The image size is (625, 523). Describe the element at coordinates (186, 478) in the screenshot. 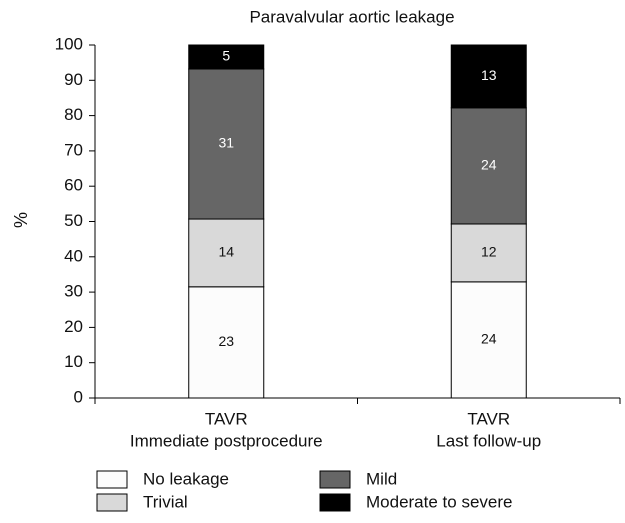

I see `legend-label: No leakage` at that location.